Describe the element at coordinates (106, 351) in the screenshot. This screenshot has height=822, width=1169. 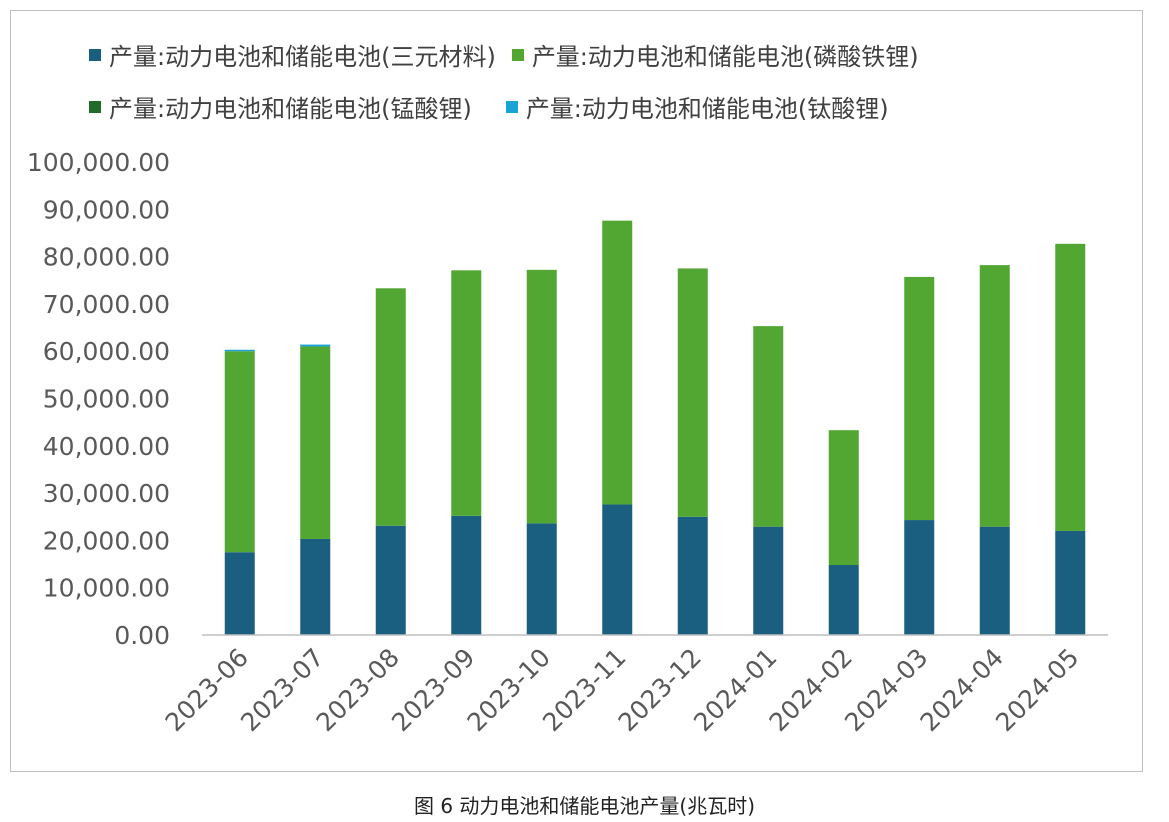
I see `y-tick-label: 60,000.00` at that location.